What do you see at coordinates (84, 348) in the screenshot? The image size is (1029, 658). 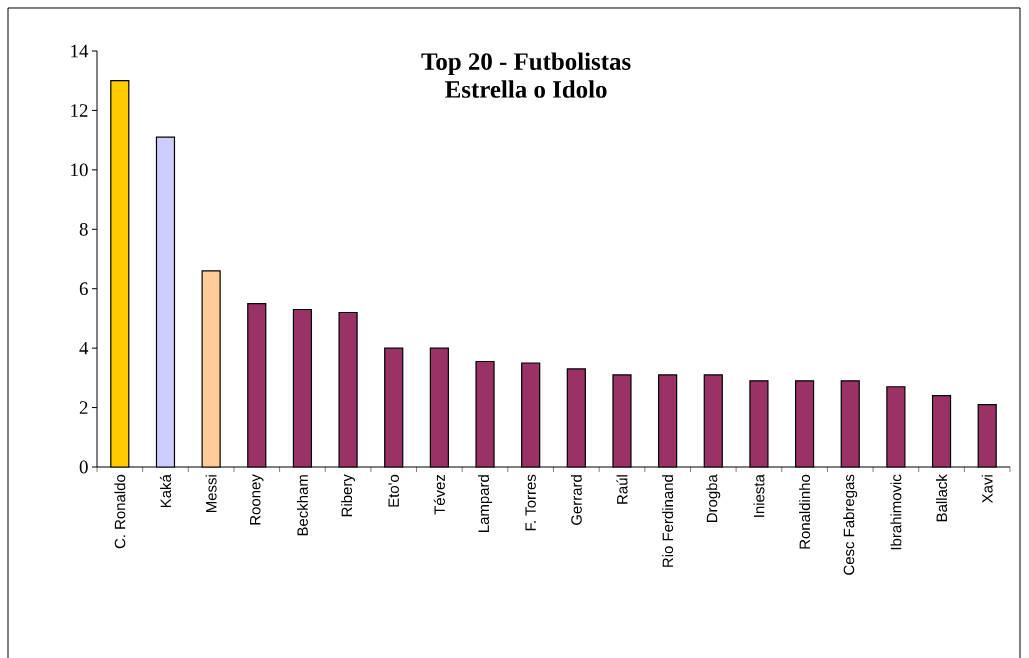 I see `y-tick-label: 4` at bounding box center [84, 348].